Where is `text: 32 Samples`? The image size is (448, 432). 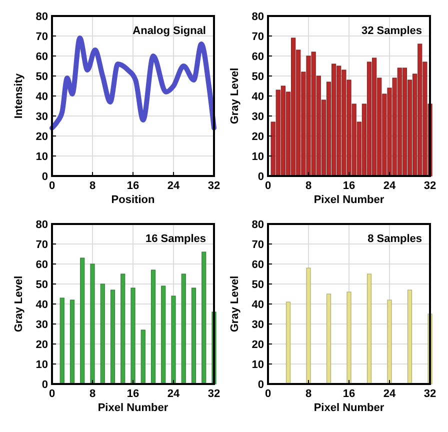 text: 32 Samples is located at coordinates (391, 31).